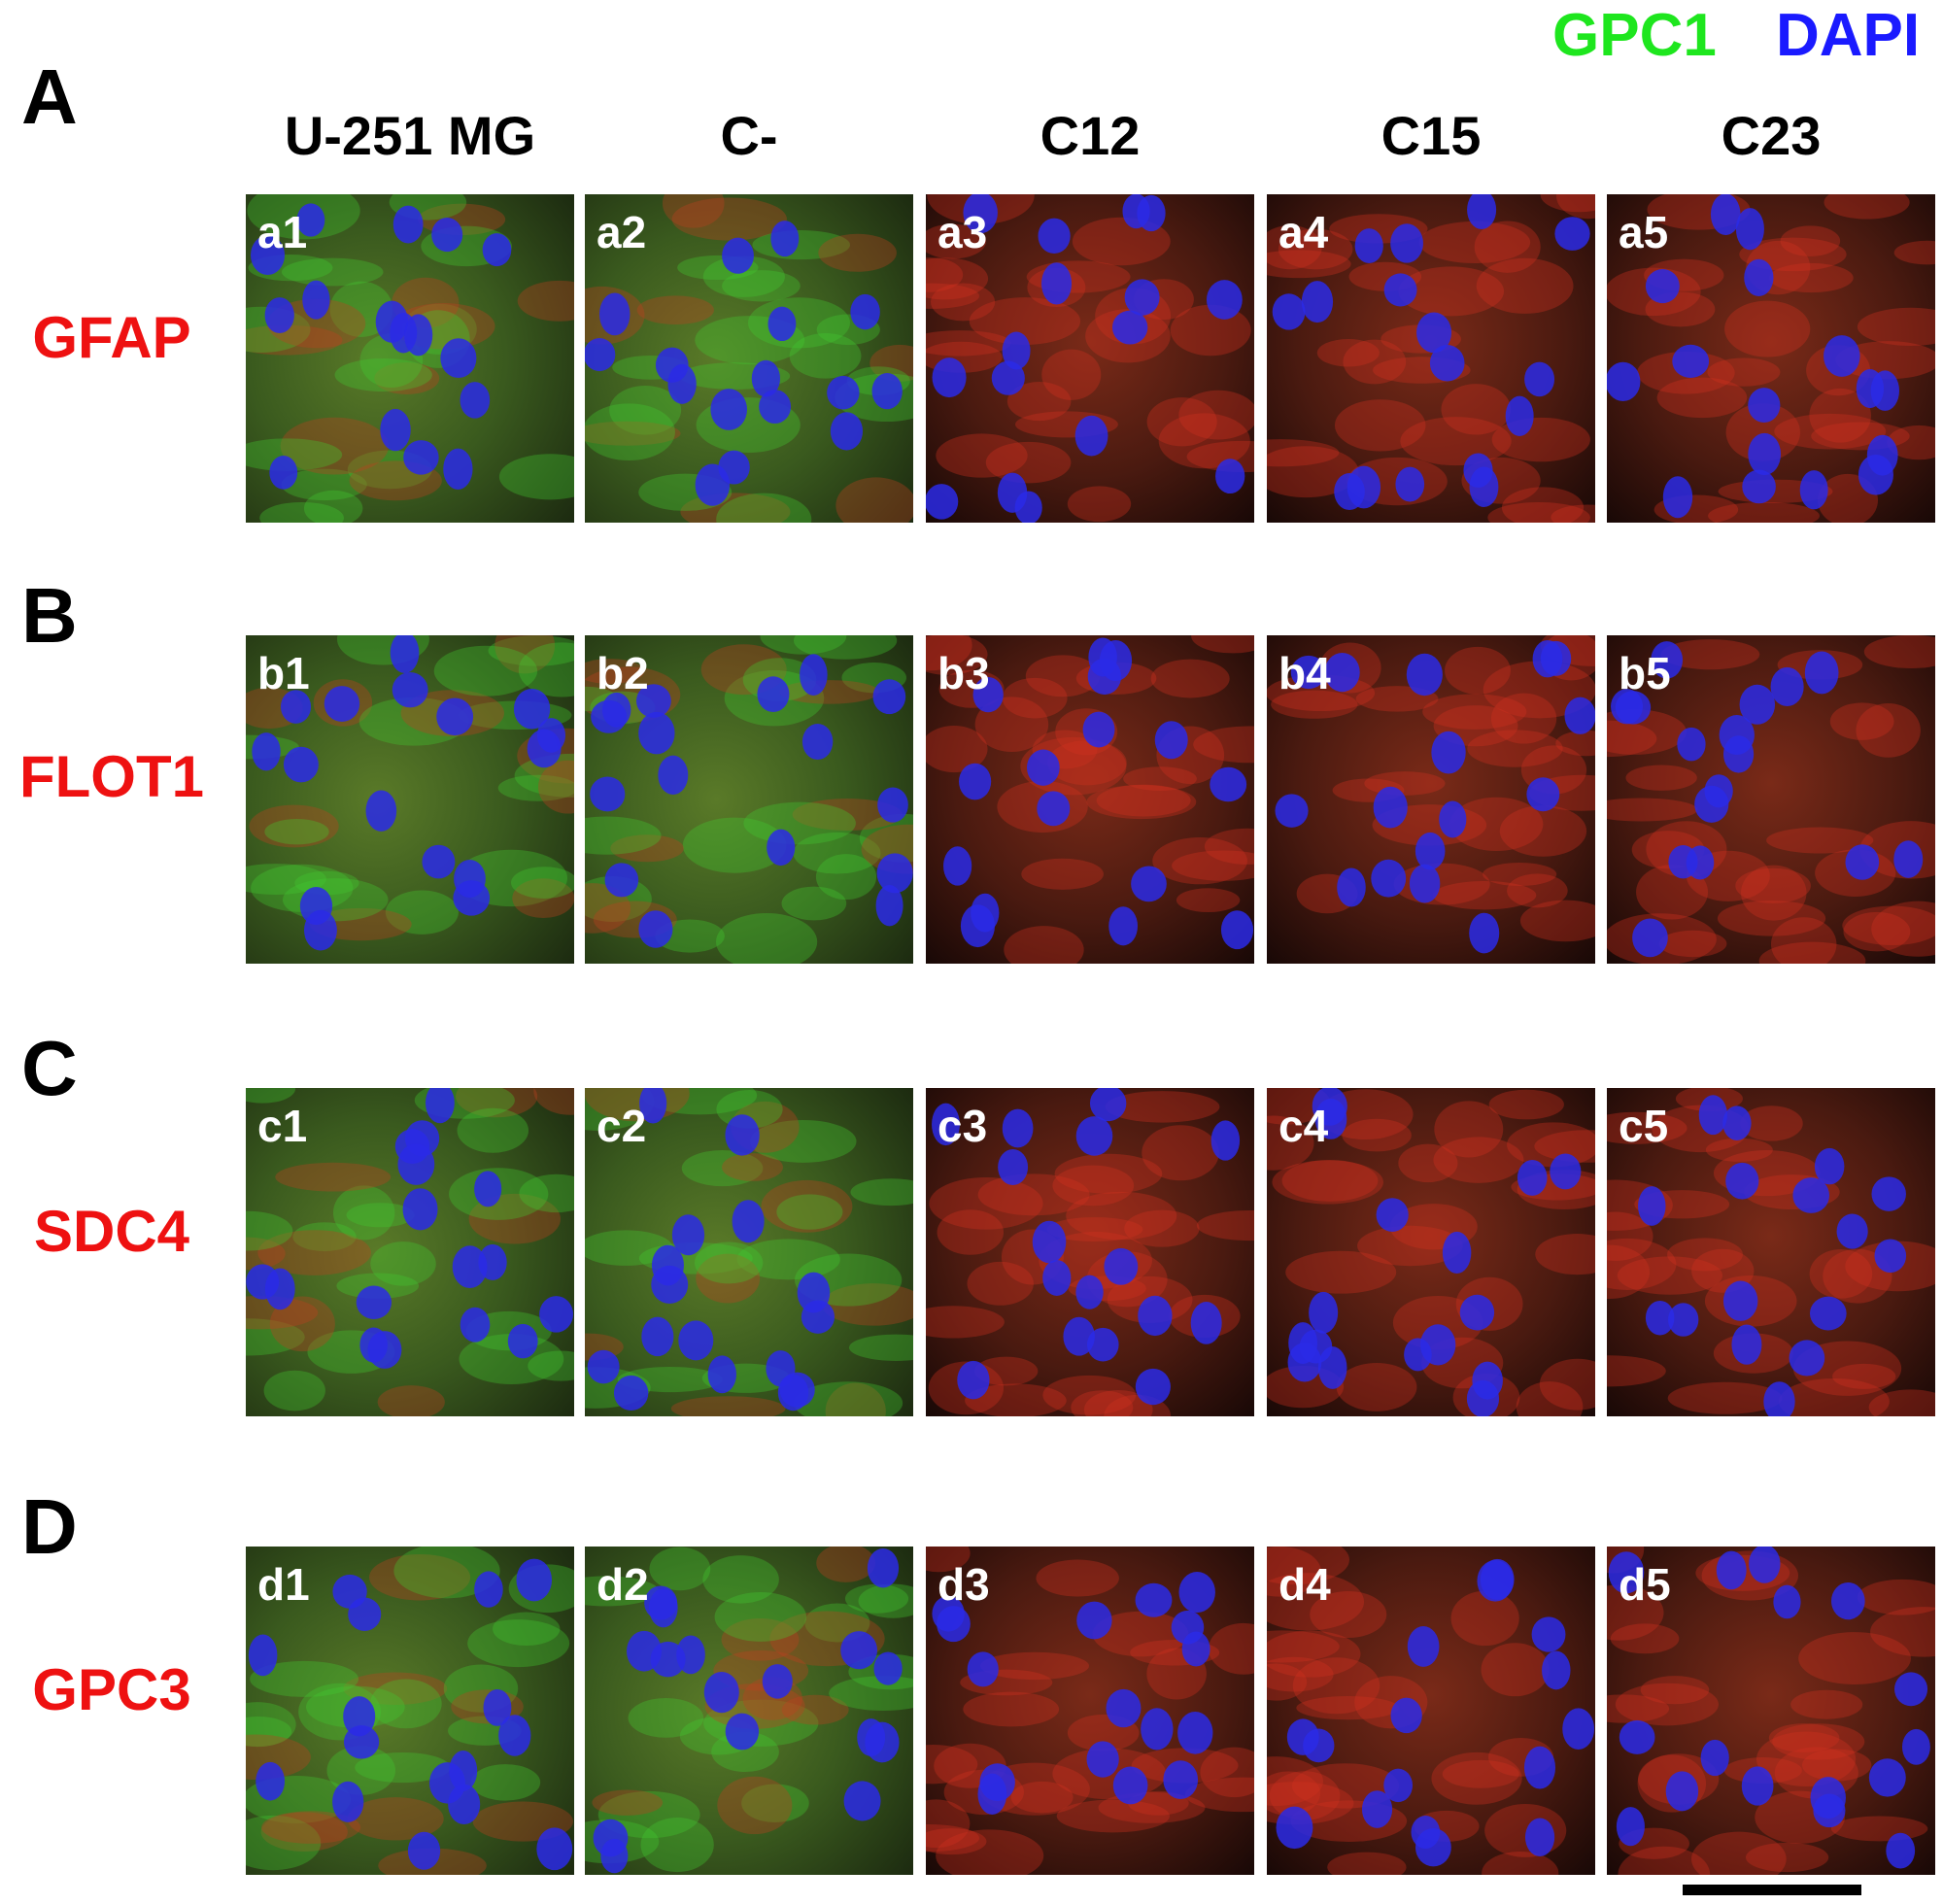 This screenshot has width=1943, height=1904. What do you see at coordinates (623, 673) in the screenshot?
I see `panel-label: b2` at bounding box center [623, 673].